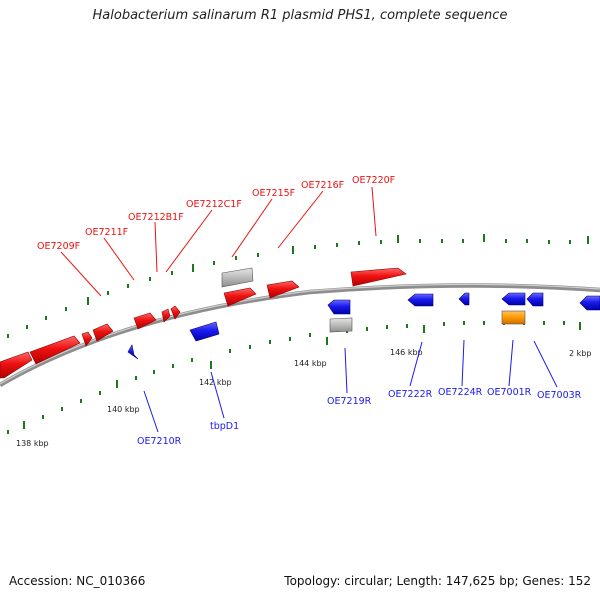 This screenshot has width=600, height=600. Describe the element at coordinates (156, 217) in the screenshot. I see `gene-label-OE7212B1F: OE7212B1F` at that location.